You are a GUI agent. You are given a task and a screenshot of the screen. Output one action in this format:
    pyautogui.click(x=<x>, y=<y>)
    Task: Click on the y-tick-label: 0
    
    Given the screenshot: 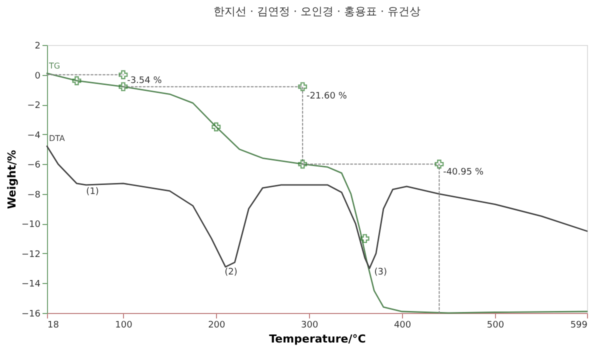 What is the action you would take?
    pyautogui.click(x=37, y=76)
    